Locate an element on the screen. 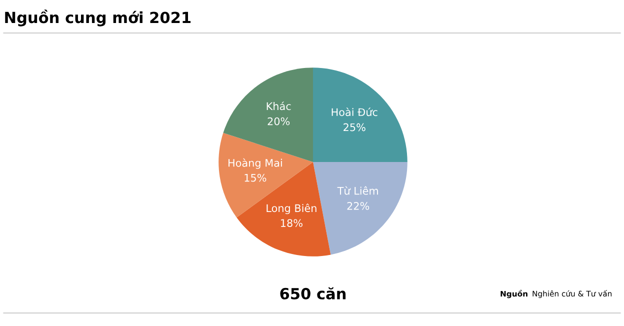 Image resolution: width=624 pixels, height=326 pixels. data-label: 15% is located at coordinates (255, 178).